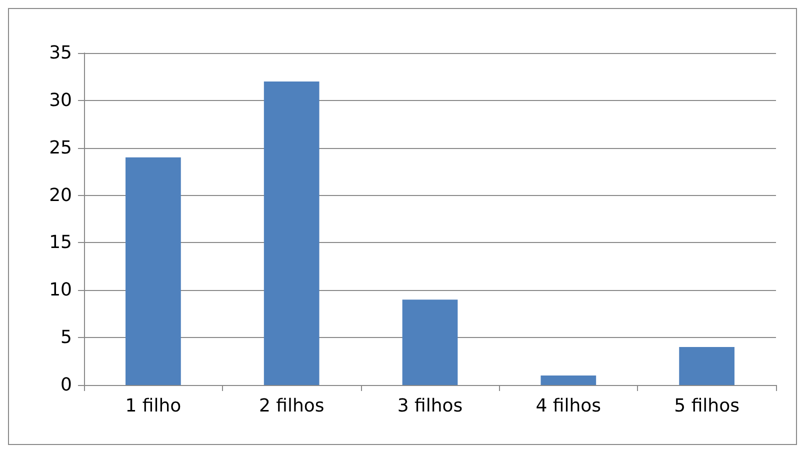 The height and width of the screenshot is (453, 805). I want to click on y-tick-label: 30, so click(60, 100).